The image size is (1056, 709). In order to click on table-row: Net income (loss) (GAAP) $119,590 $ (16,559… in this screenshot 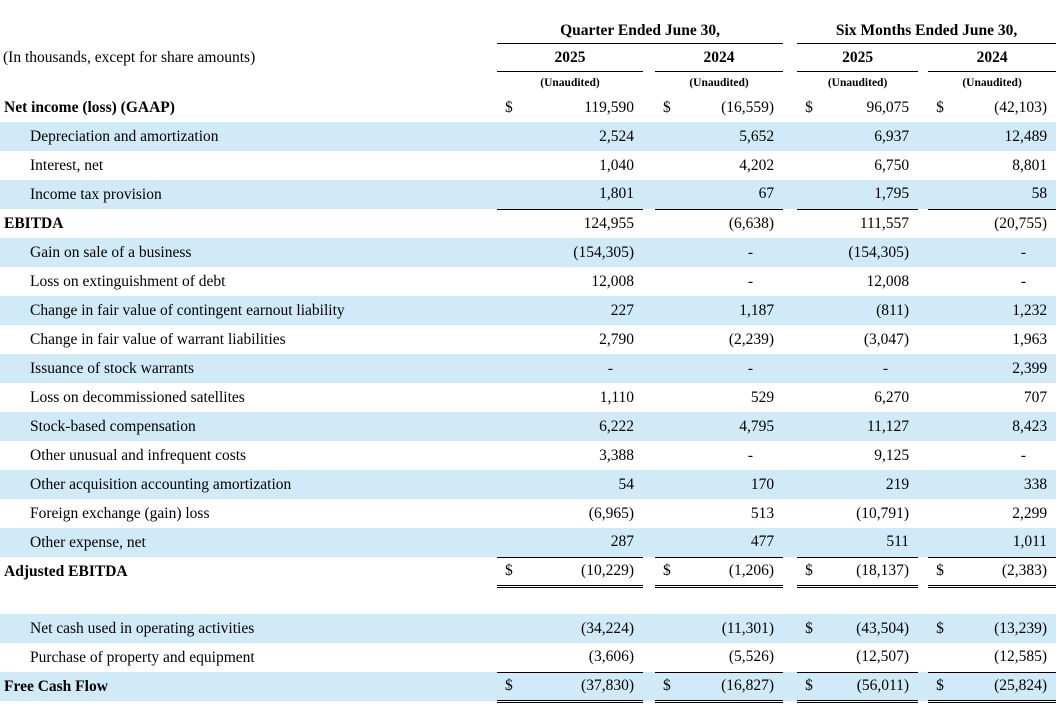, I will do `click(528, 107)`.